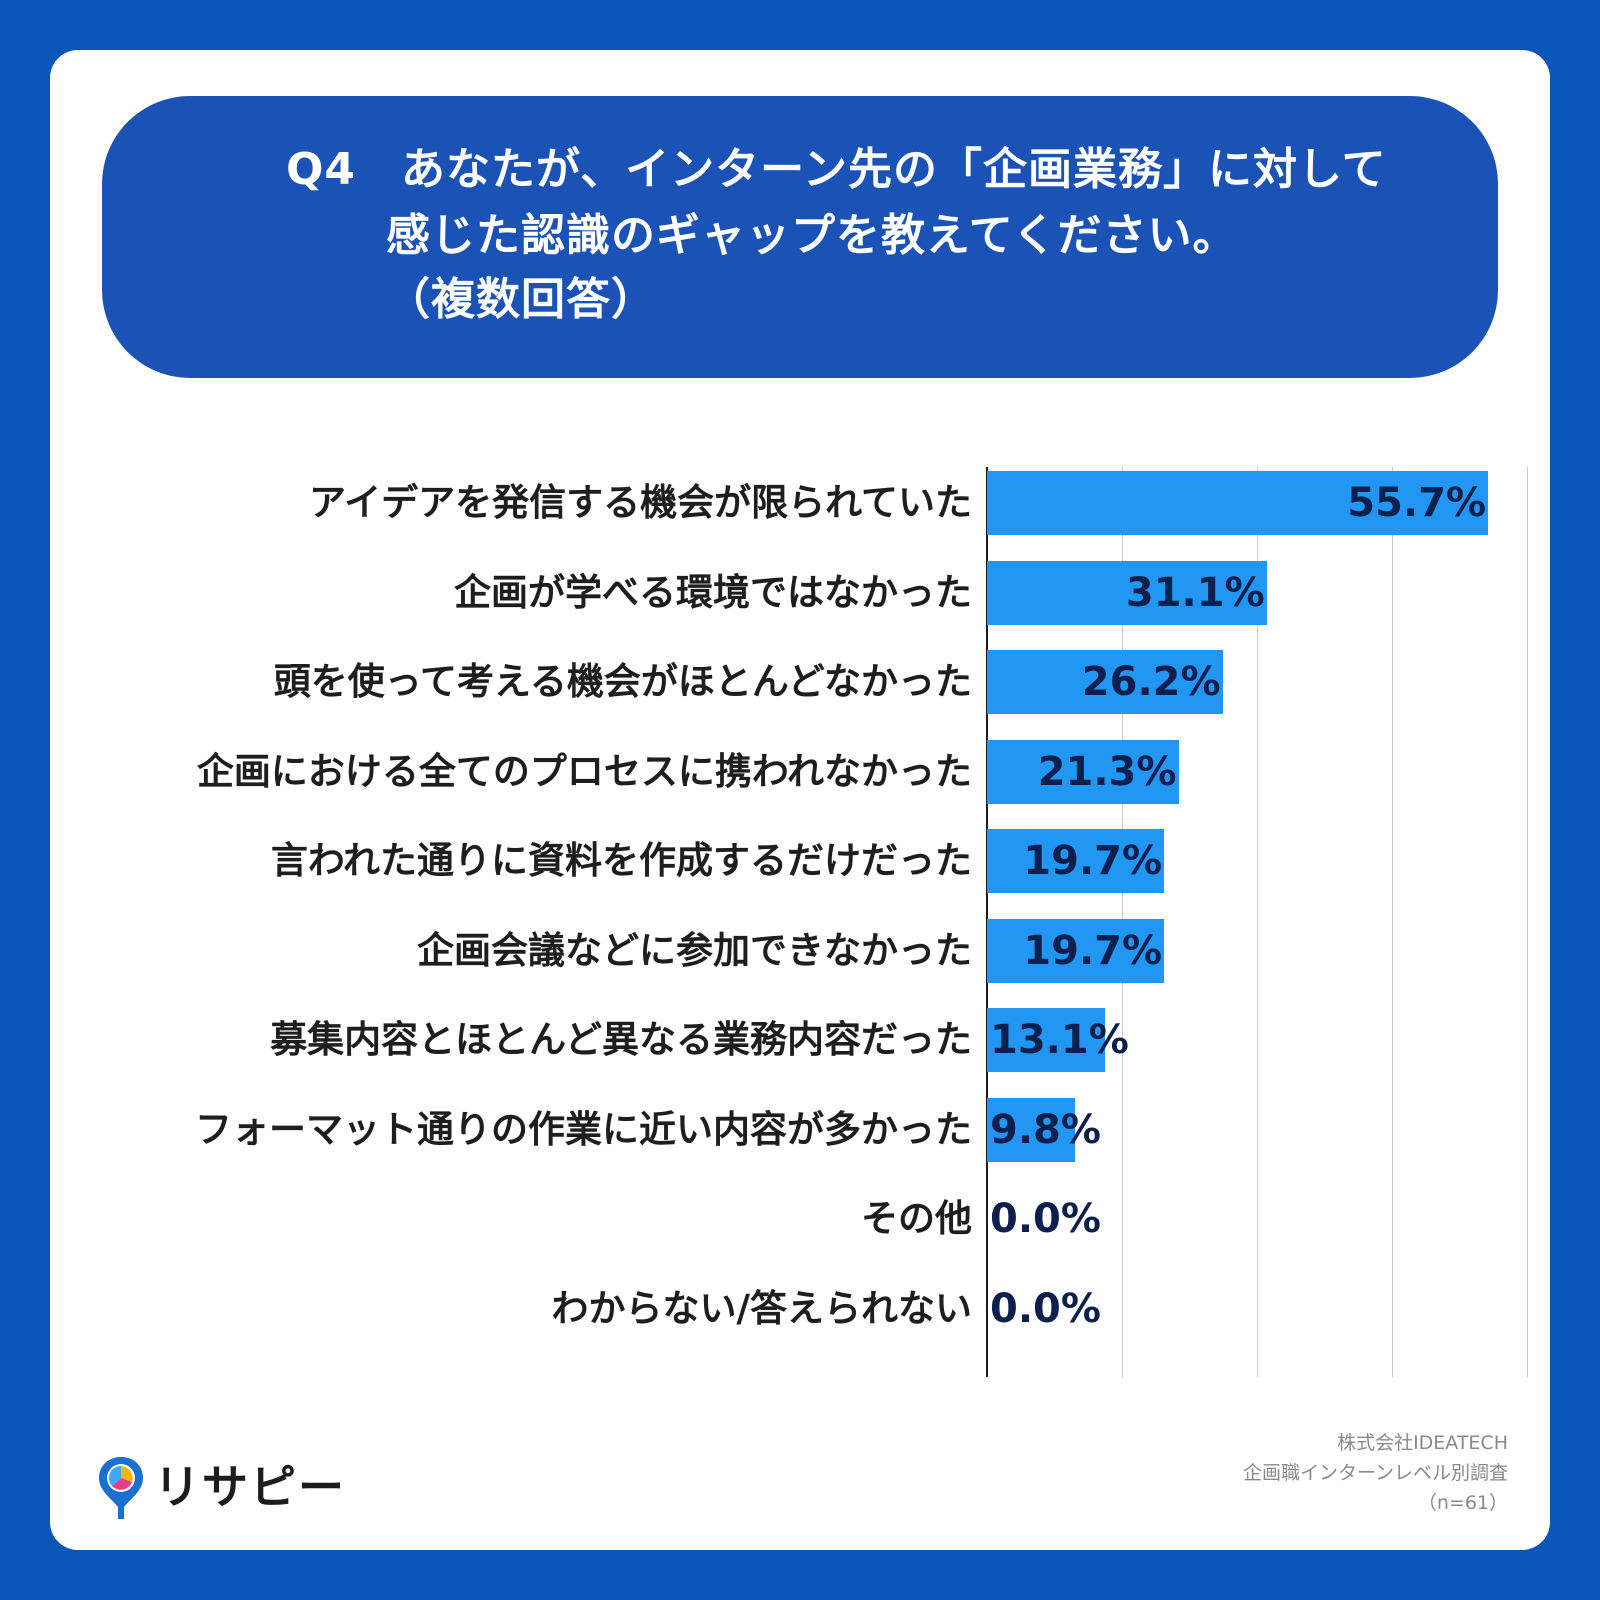 The image size is (1600, 1600). I want to click on value-label: 26.2%, so click(1151, 682).